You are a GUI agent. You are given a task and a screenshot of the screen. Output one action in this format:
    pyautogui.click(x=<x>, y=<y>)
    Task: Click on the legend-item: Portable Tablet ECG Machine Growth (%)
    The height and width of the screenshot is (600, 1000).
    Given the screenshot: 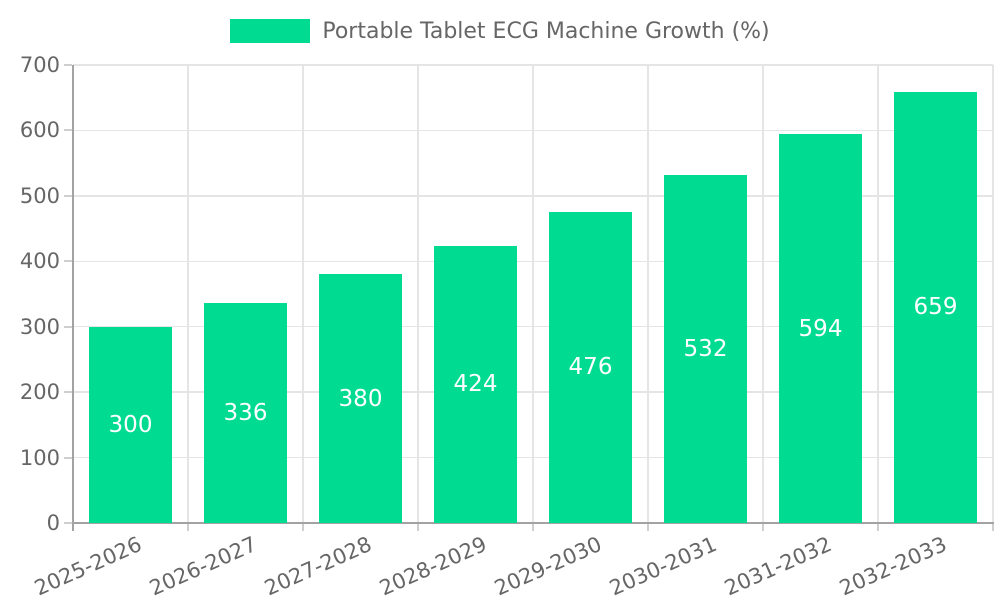 What is the action you would take?
    pyautogui.click(x=500, y=31)
    